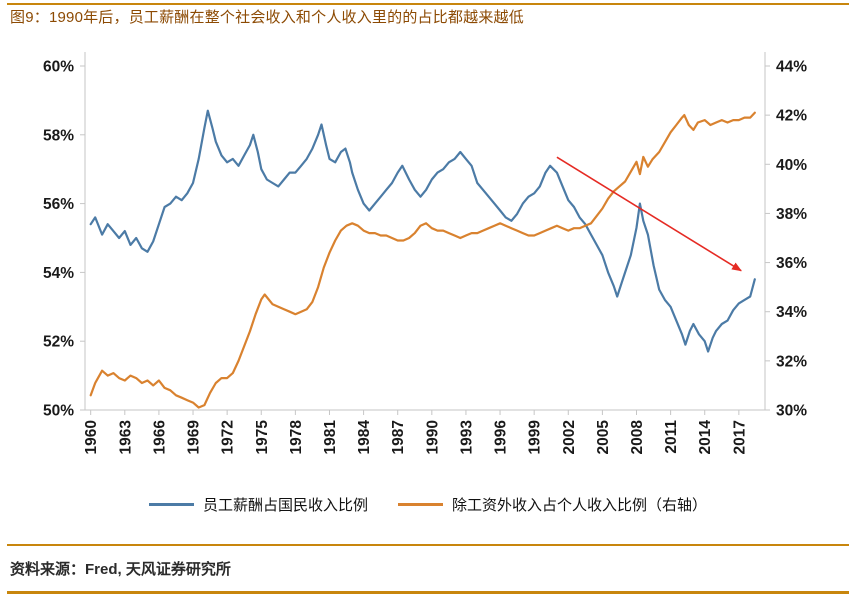  What do you see at coordinates (428, 592) in the screenshot?
I see `bottom-accent-rule` at bounding box center [428, 592].